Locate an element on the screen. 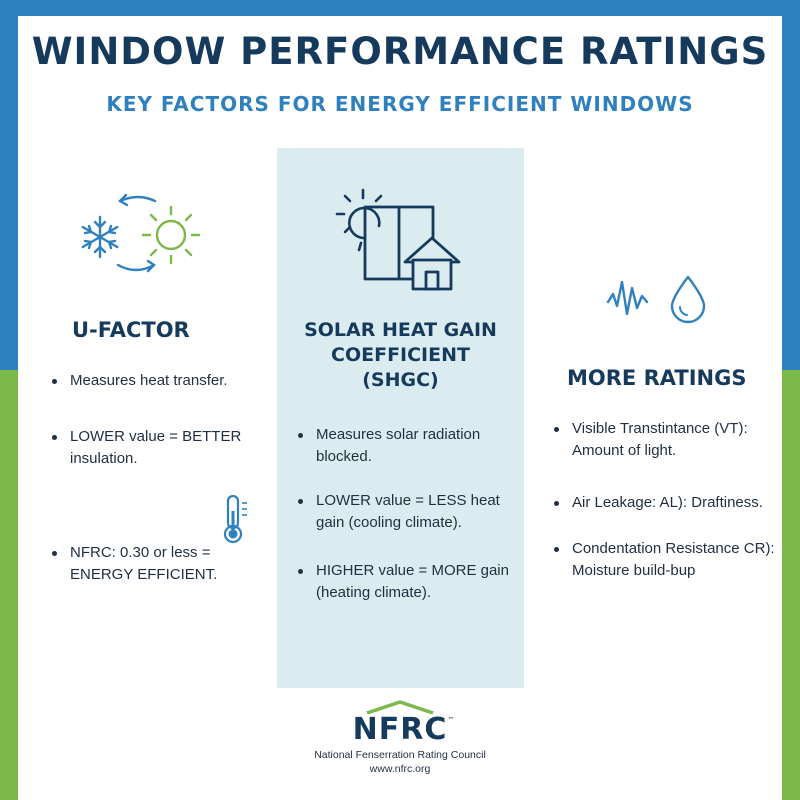 The width and height of the screenshot is (800, 800). list-item: Measures solar radiation blocked. is located at coordinates (409, 446).